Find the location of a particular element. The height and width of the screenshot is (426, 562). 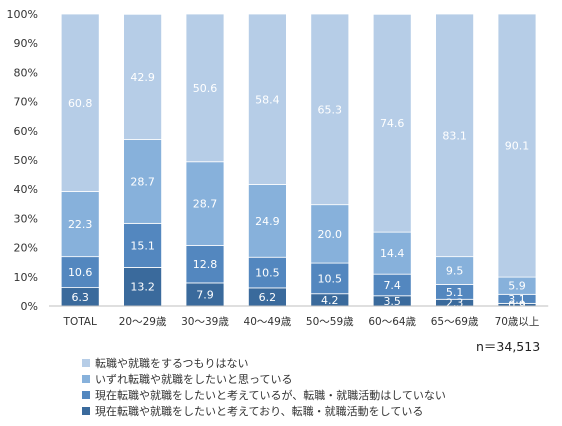

x-category-label: TOTAL is located at coordinates (80, 322).